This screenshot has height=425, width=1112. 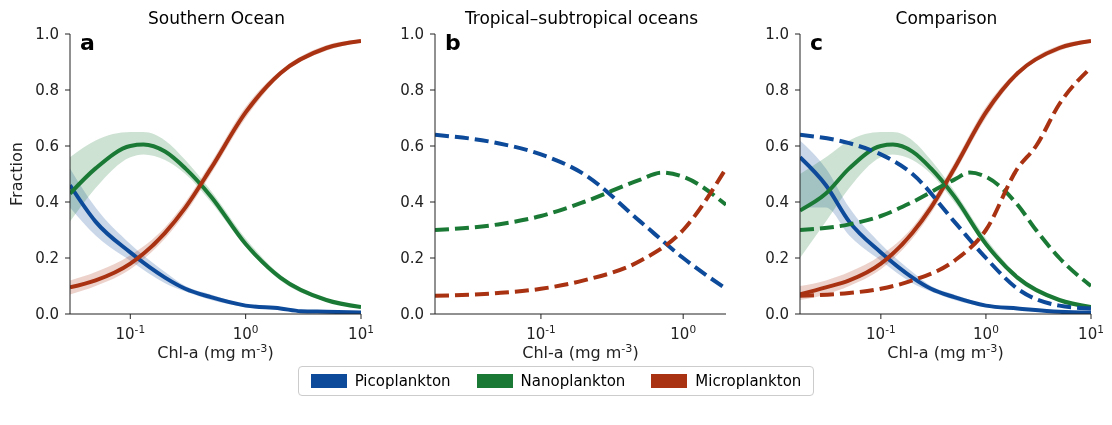 What do you see at coordinates (581, 18) in the screenshot?
I see `chart-title: Tropical–subtropical oceans` at bounding box center [581, 18].